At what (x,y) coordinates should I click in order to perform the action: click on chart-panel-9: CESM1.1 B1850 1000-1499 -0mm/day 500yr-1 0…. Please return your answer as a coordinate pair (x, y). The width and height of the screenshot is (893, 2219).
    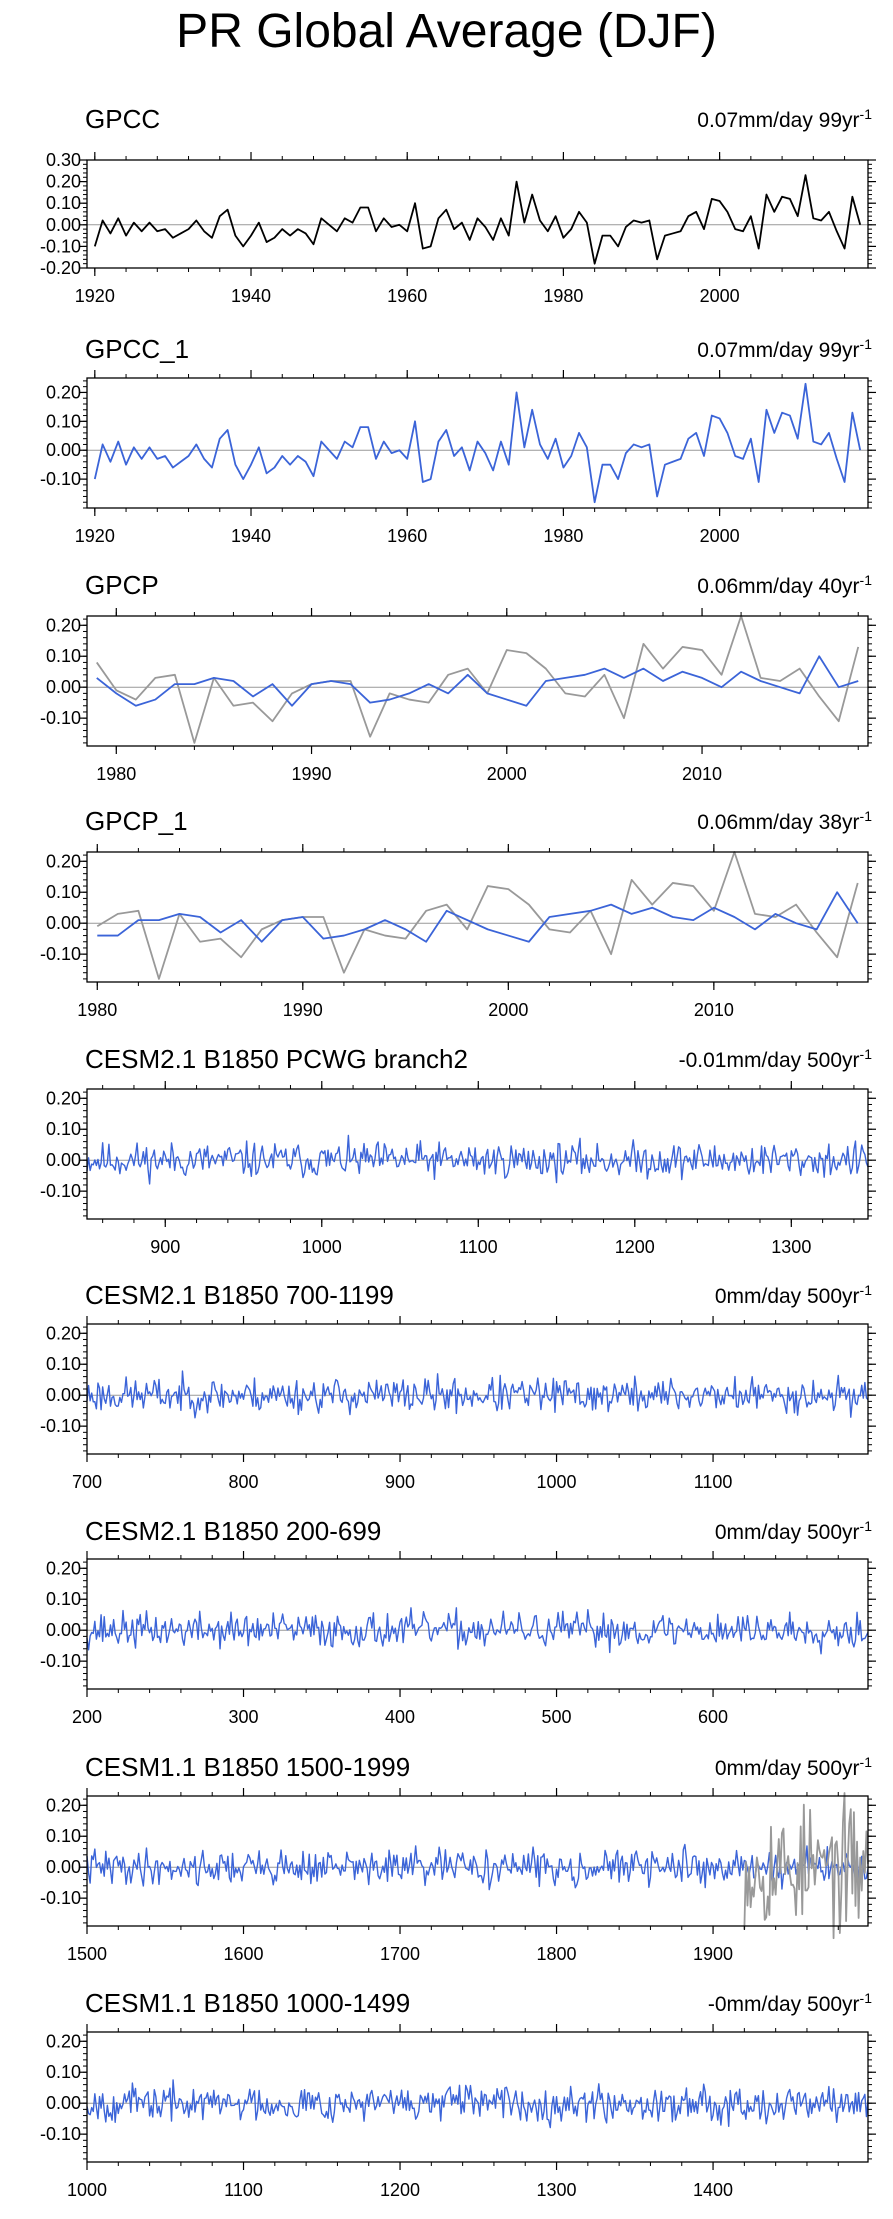
    Looking at the image, I should click on (458, 2094).